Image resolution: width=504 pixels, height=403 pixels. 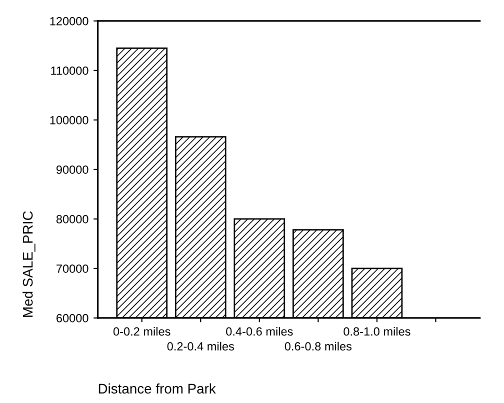 I want to click on x-tick-label: 0.8-1.0 miles, so click(x=377, y=331).